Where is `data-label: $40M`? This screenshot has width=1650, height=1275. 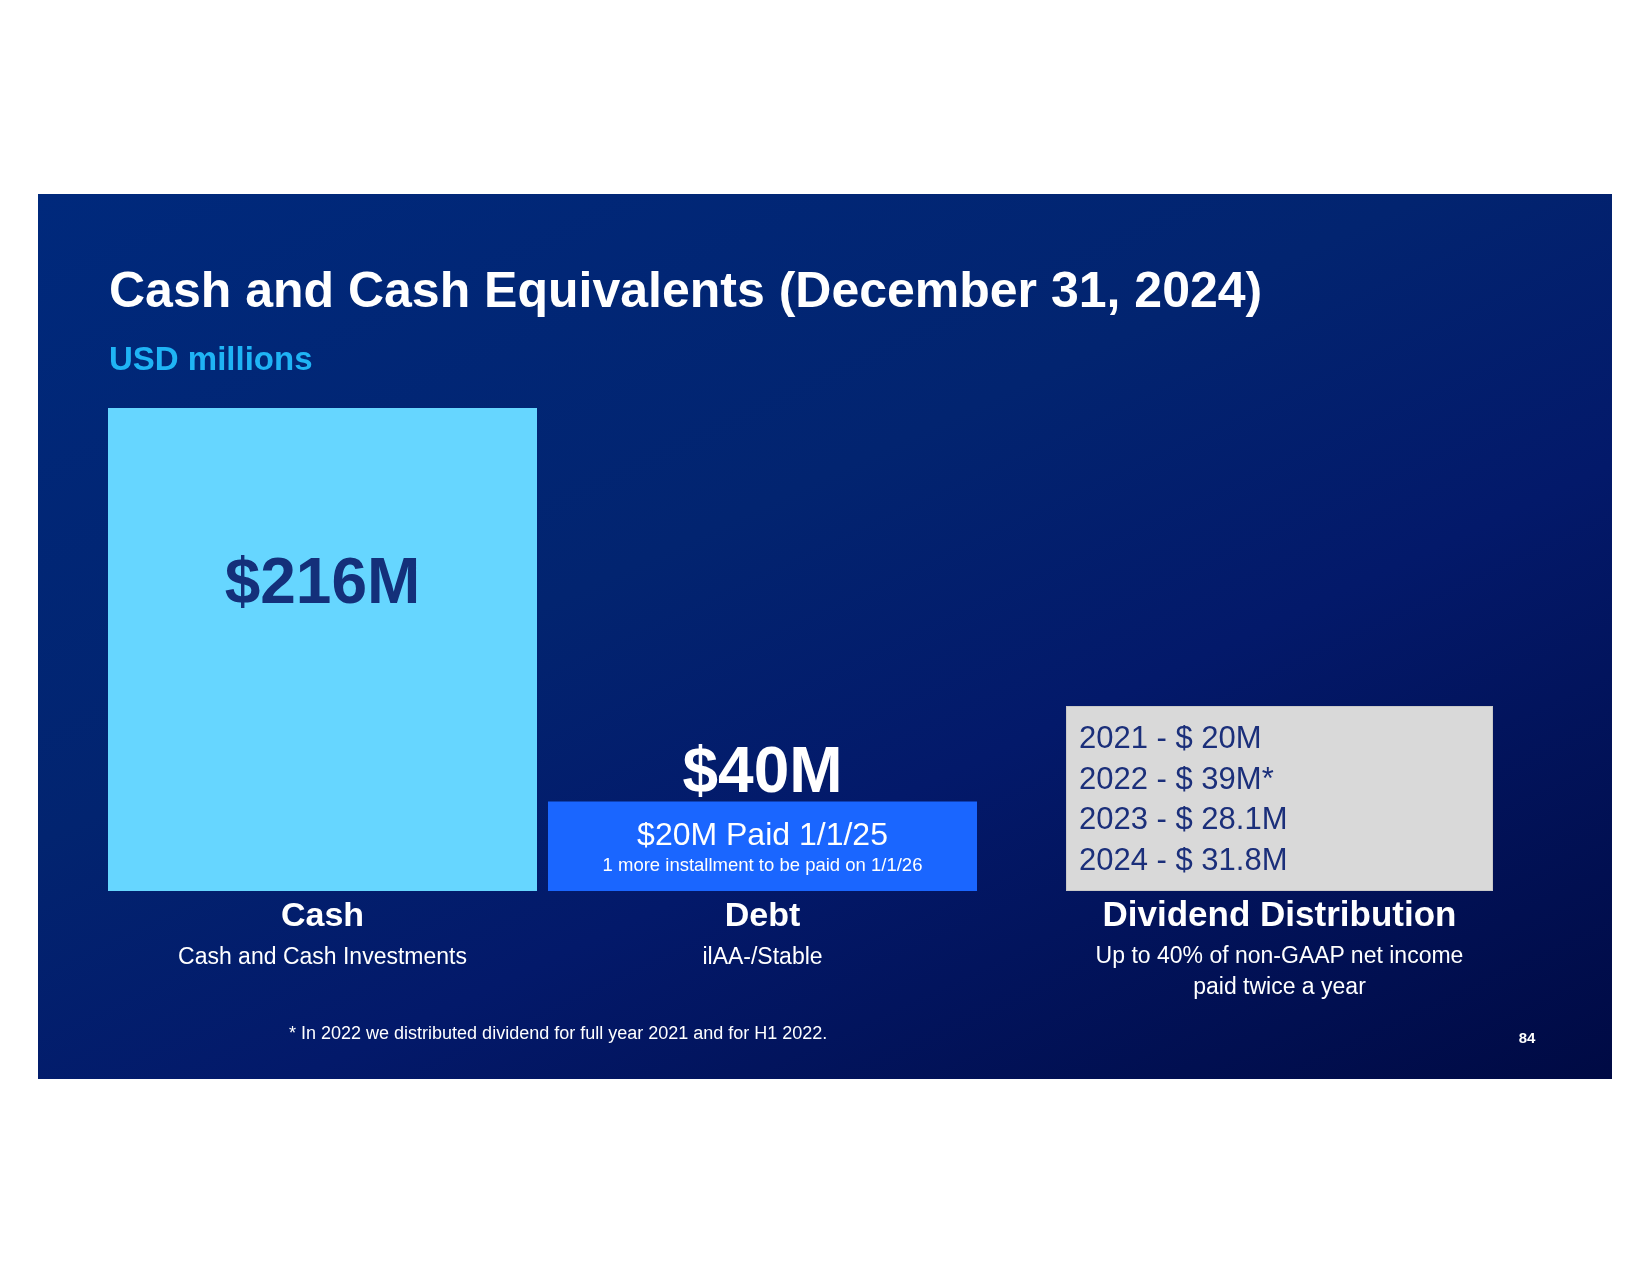 data-label: $40M is located at coordinates (762, 769).